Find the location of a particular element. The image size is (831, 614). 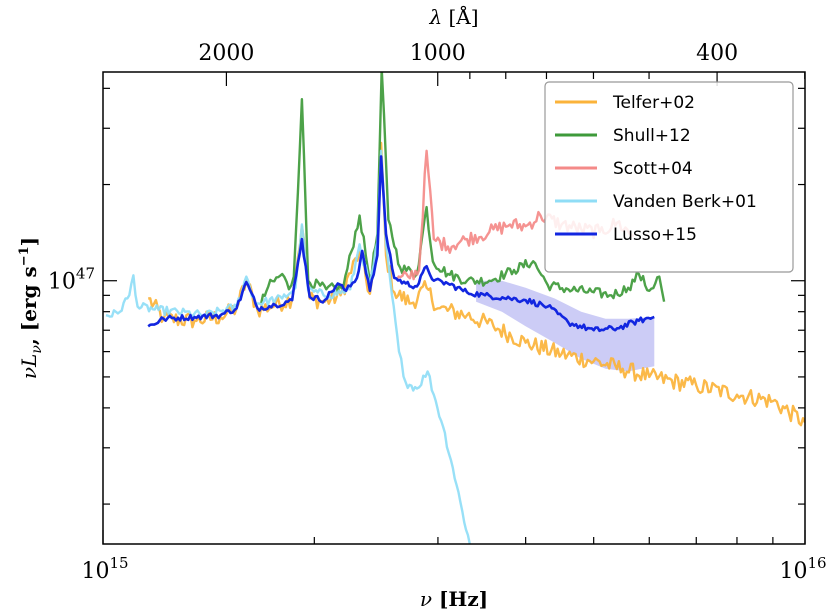

legend-box is located at coordinates (669, 177).